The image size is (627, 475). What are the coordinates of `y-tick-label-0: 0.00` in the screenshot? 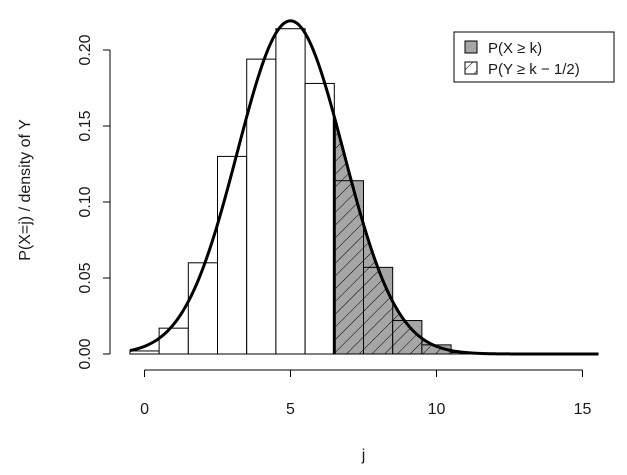 It's located at (85, 353).